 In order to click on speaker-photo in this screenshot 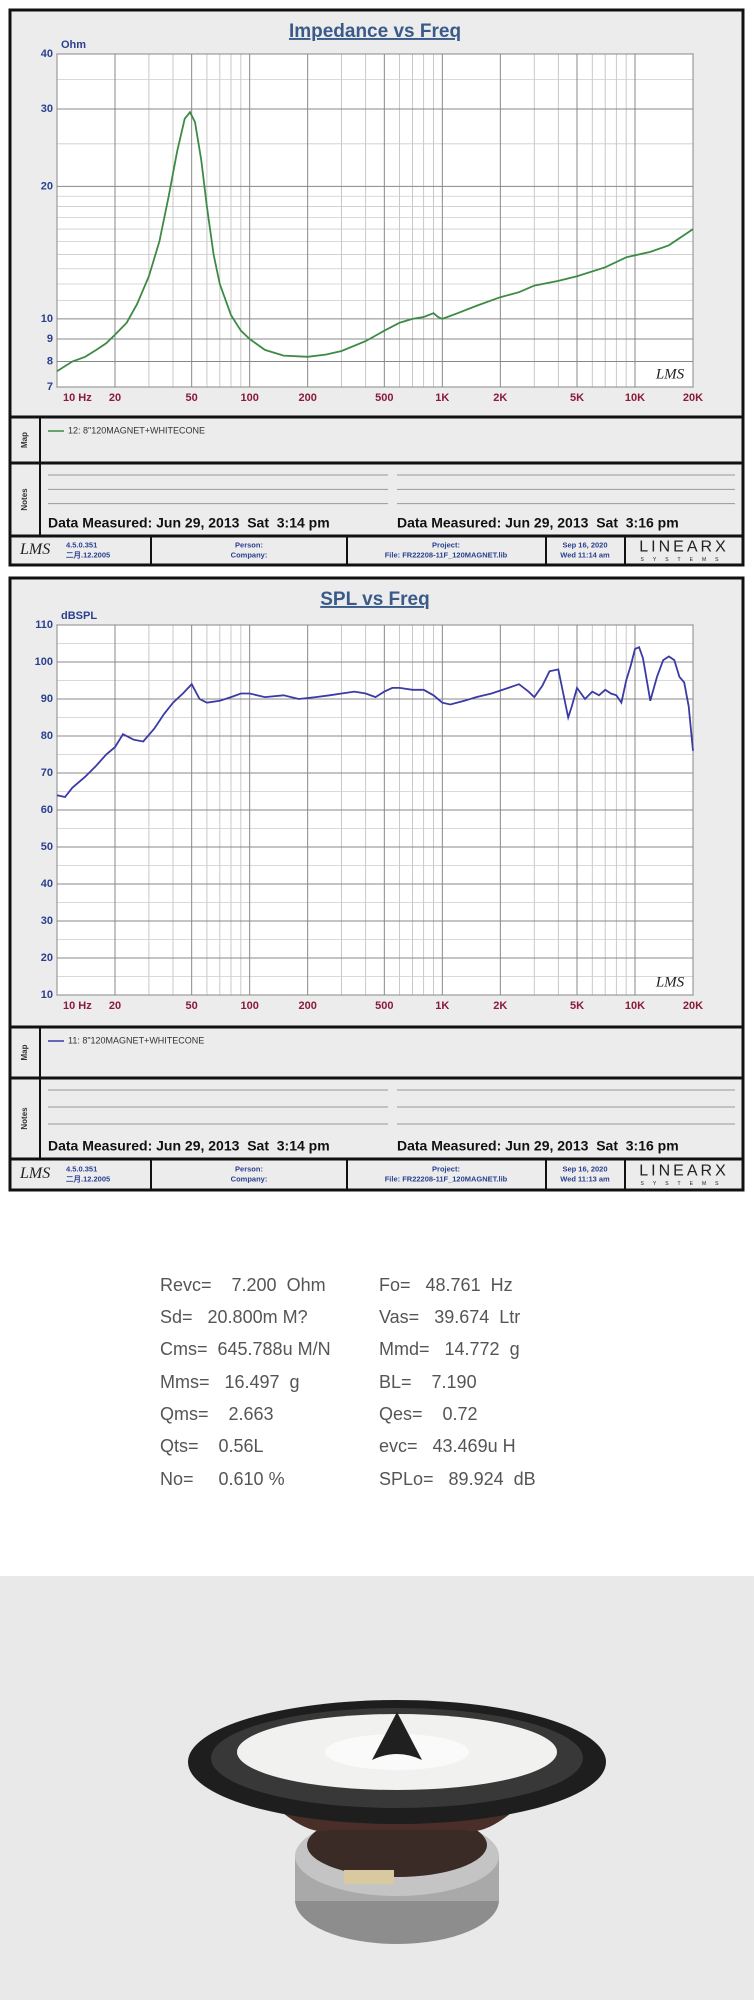, I will do `click(397, 1822)`.